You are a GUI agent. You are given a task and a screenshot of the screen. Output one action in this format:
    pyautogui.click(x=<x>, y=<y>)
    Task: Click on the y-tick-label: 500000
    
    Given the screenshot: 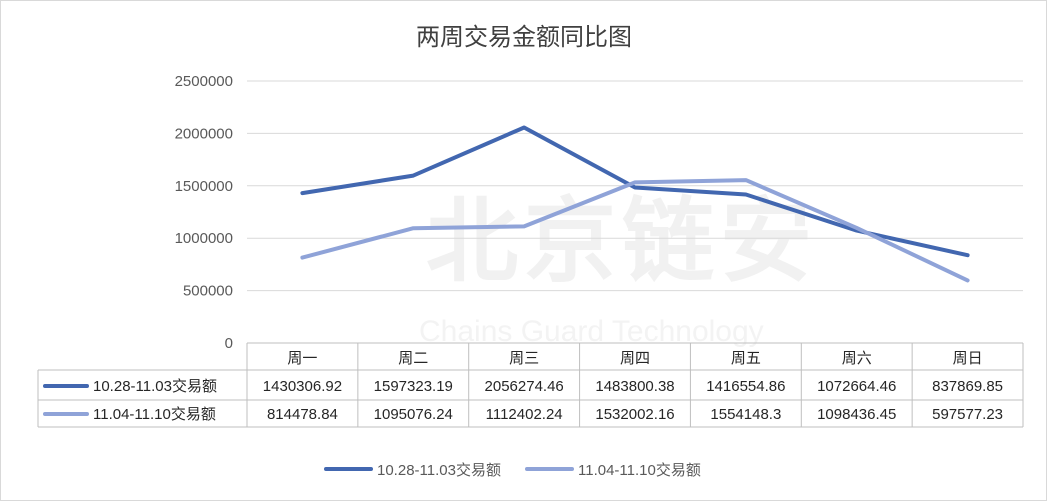 What is the action you would take?
    pyautogui.click(x=208, y=291)
    